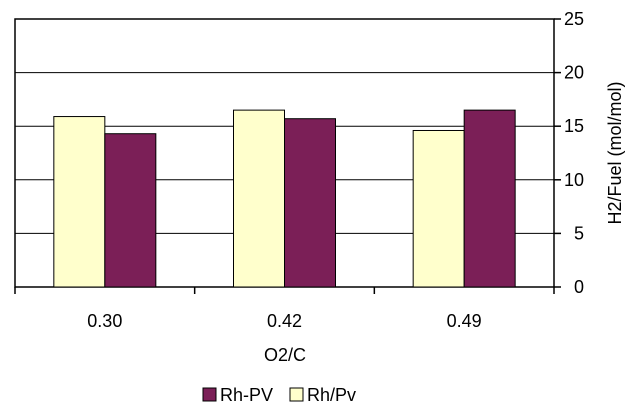  What do you see at coordinates (331, 395) in the screenshot?
I see `legend-label-rh-pv: Rh/Pv` at bounding box center [331, 395].